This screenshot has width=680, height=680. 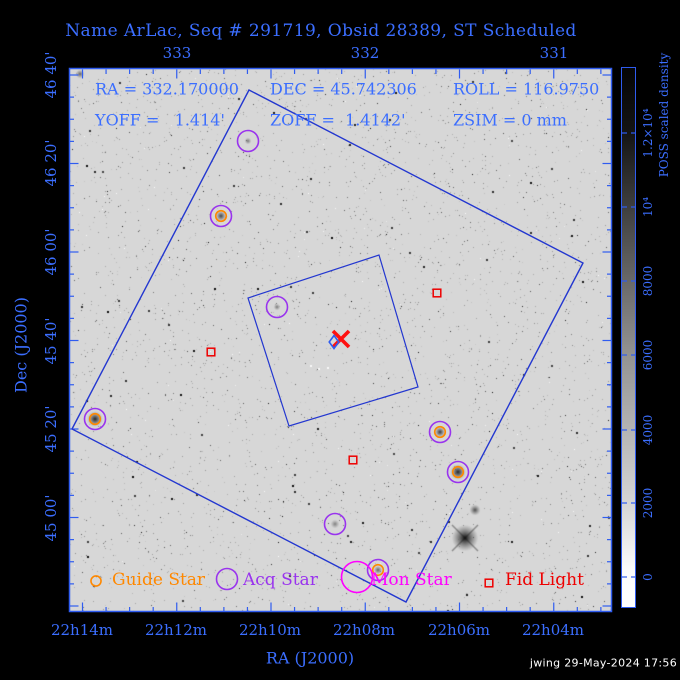 I want to click on legend-fid-label: Fid Light, so click(x=544, y=580).